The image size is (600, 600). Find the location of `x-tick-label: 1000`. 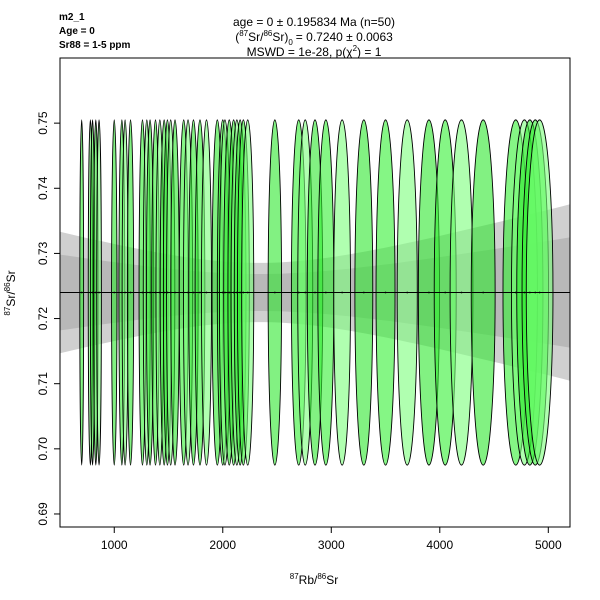

x-tick-label: 1000 is located at coordinates (114, 545).